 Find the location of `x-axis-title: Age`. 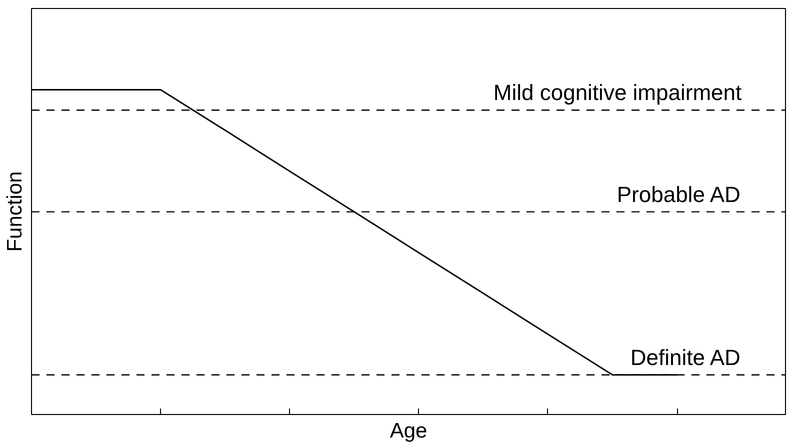

x-axis-title: Age is located at coordinates (409, 431).